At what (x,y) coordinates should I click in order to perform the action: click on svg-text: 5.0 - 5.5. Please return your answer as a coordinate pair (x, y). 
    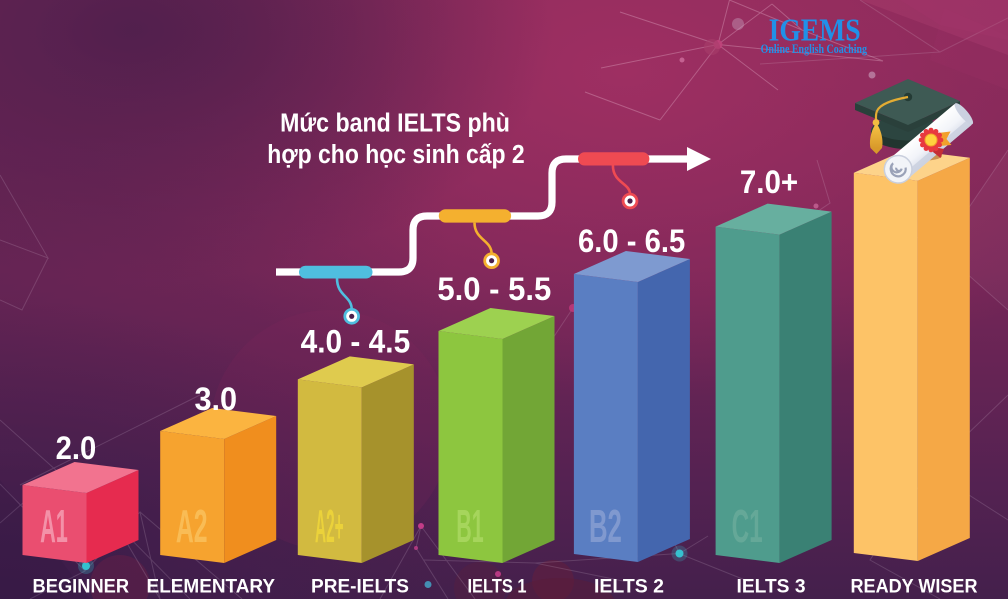
    Looking at the image, I should click on (494, 289).